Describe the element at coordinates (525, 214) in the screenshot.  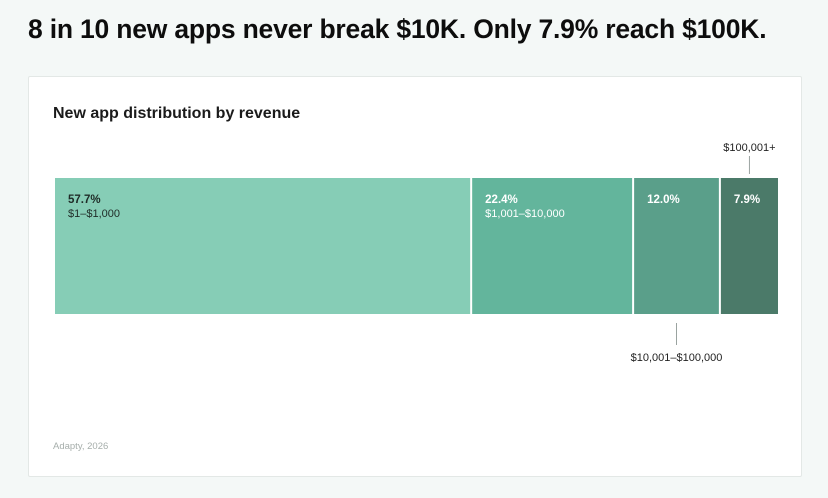
I see `category-label-1-001-10-000: $1,001–$10,000` at that location.